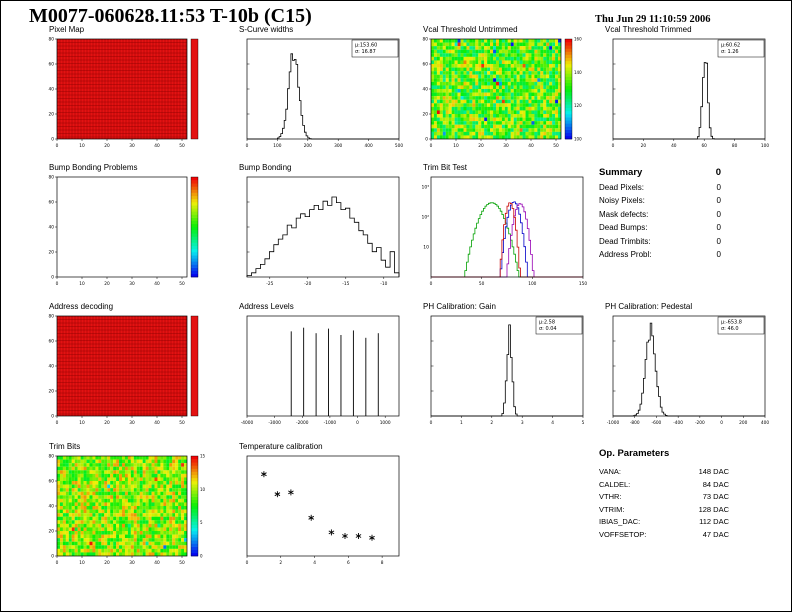 This screenshot has height=612, width=792. What do you see at coordinates (507, 370) in the screenshot?
I see `ph-gain-plot: 0 1 2 3 4 5 μ:2.58σ: 0.04` at bounding box center [507, 370].